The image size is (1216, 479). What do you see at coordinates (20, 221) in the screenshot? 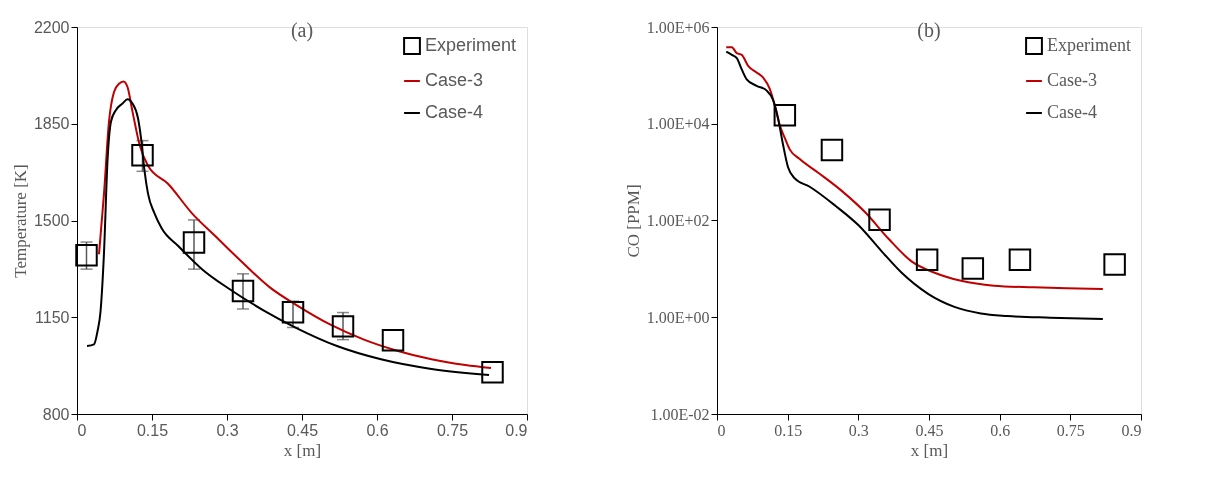
I see `y-axis-title: Temperature [K]` at bounding box center [20, 221].